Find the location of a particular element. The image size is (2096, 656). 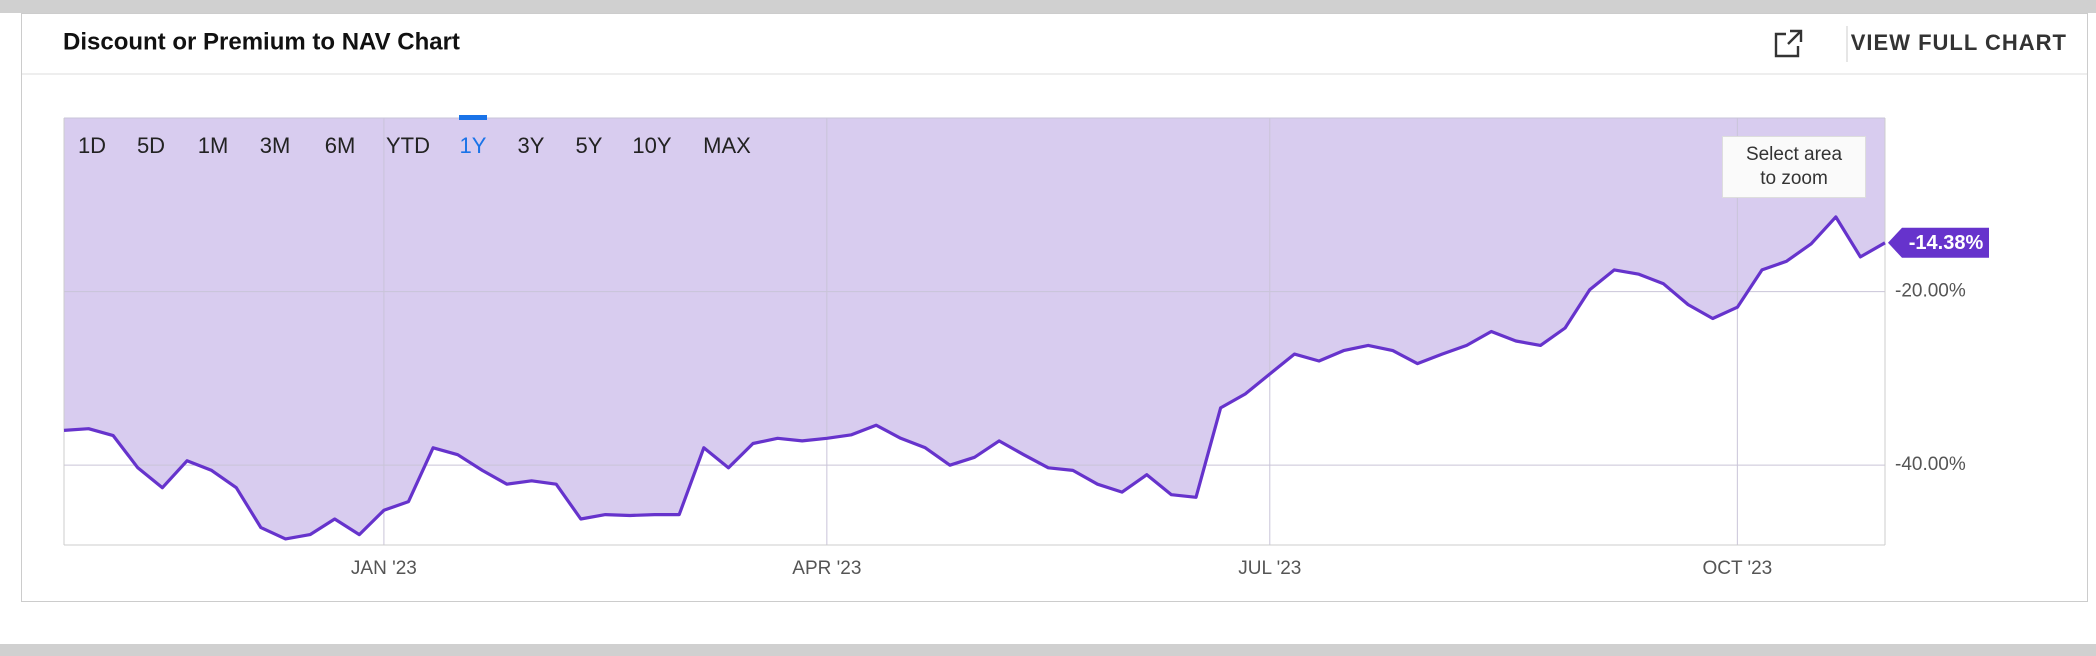

y-tick-label: -40.00% is located at coordinates (1930, 464).